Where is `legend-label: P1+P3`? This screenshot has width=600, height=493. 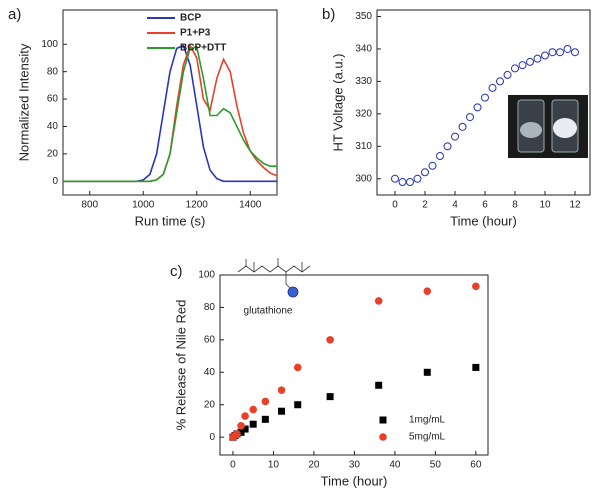 legend-label: P1+P3 is located at coordinates (195, 33).